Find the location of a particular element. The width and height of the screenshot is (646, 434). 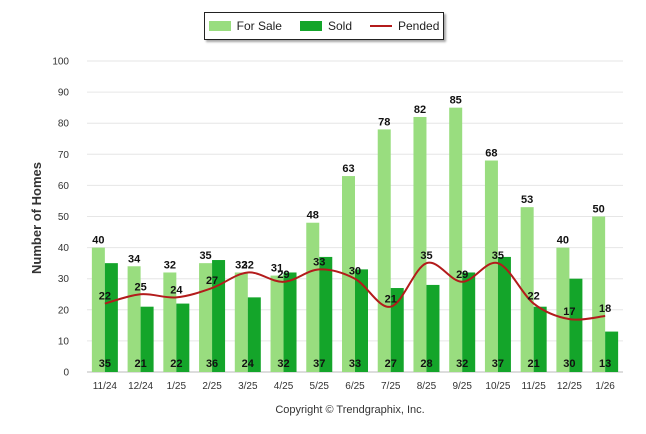

x-tick-2/25: 2/25 is located at coordinates (212, 386).